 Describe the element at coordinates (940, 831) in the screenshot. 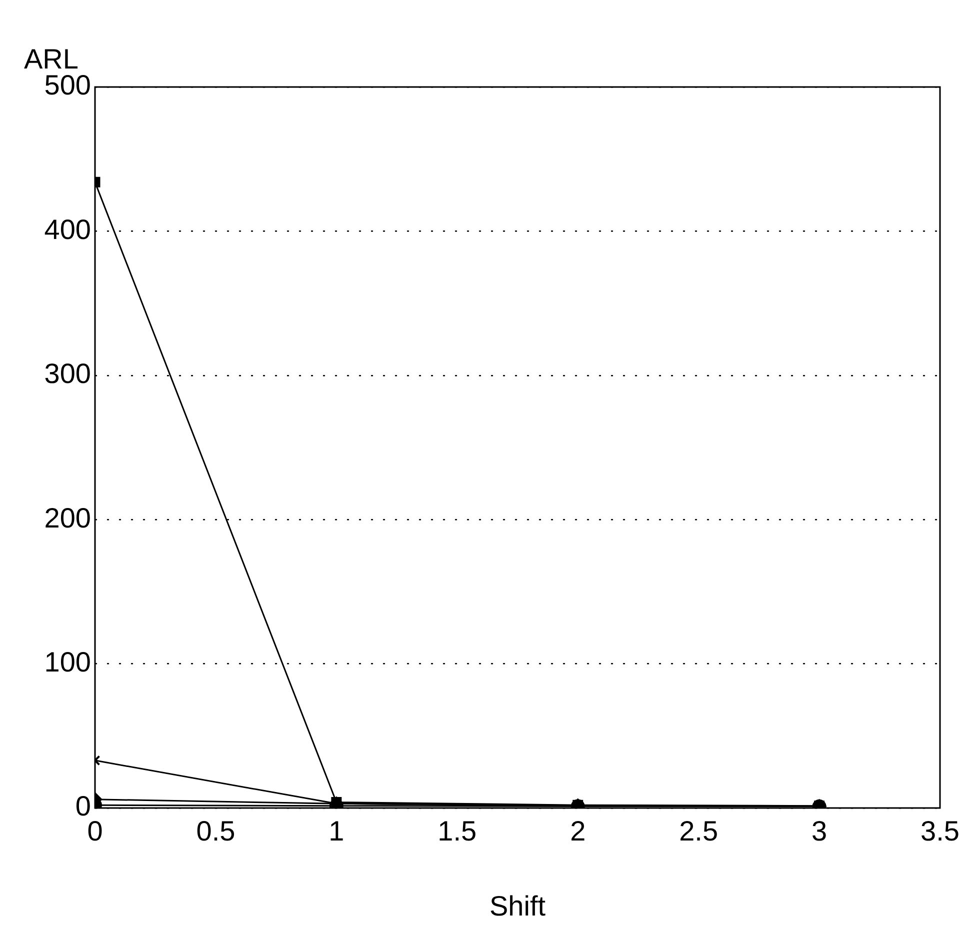

I see `x-tick-label: 3.5` at that location.